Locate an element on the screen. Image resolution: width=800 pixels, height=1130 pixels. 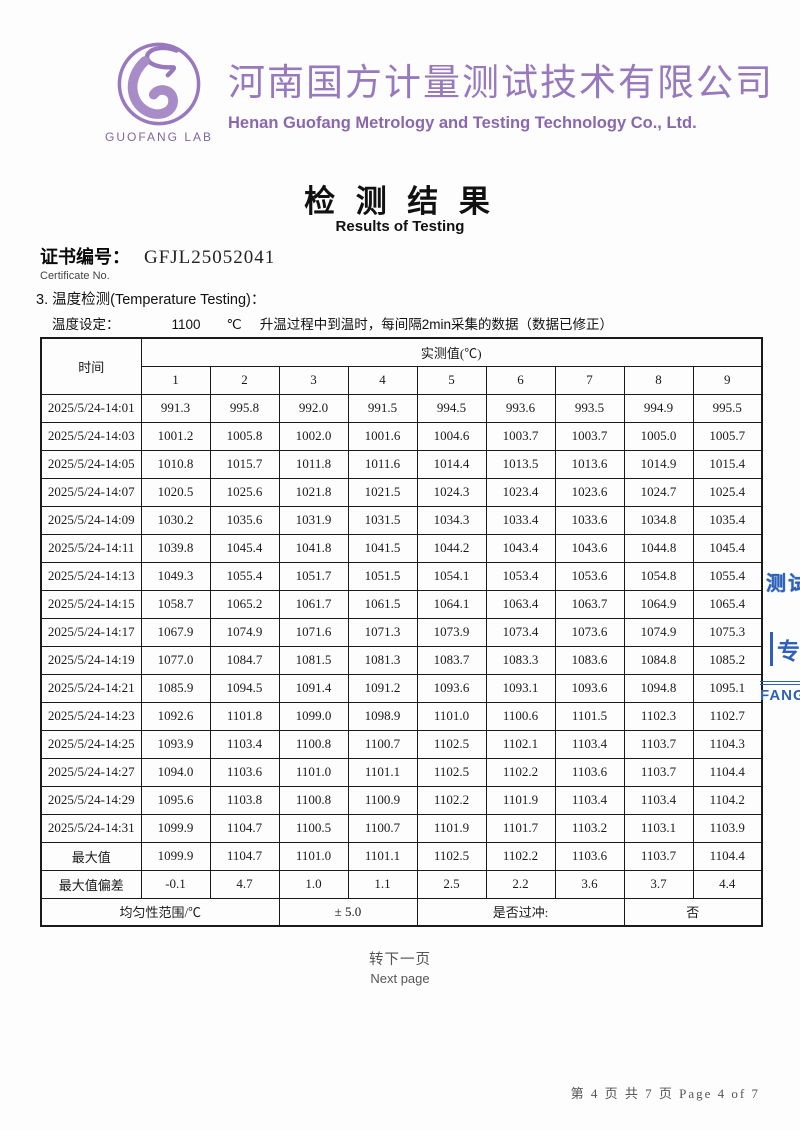
time-cell: 2025/5/24-14:05 is located at coordinates (91, 464).